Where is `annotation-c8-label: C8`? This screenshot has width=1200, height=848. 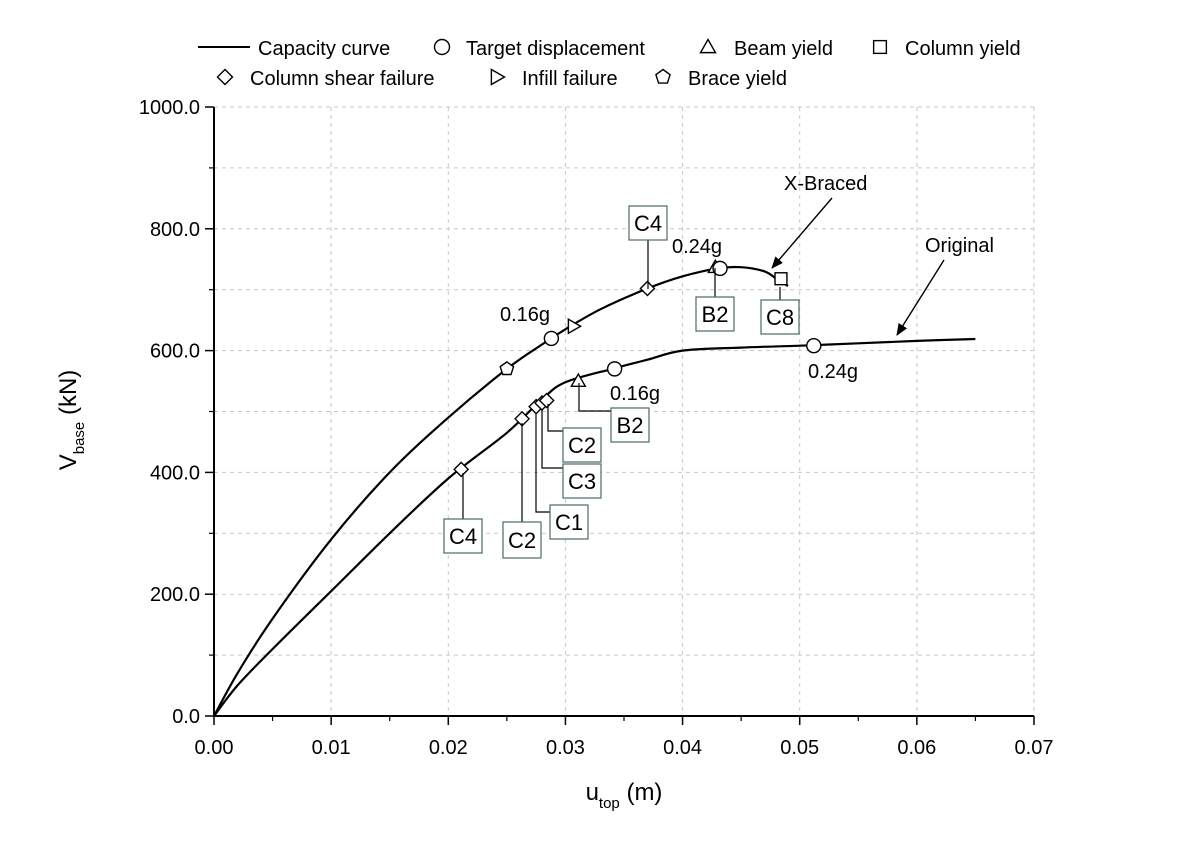 annotation-c8-label: C8 is located at coordinates (780, 317).